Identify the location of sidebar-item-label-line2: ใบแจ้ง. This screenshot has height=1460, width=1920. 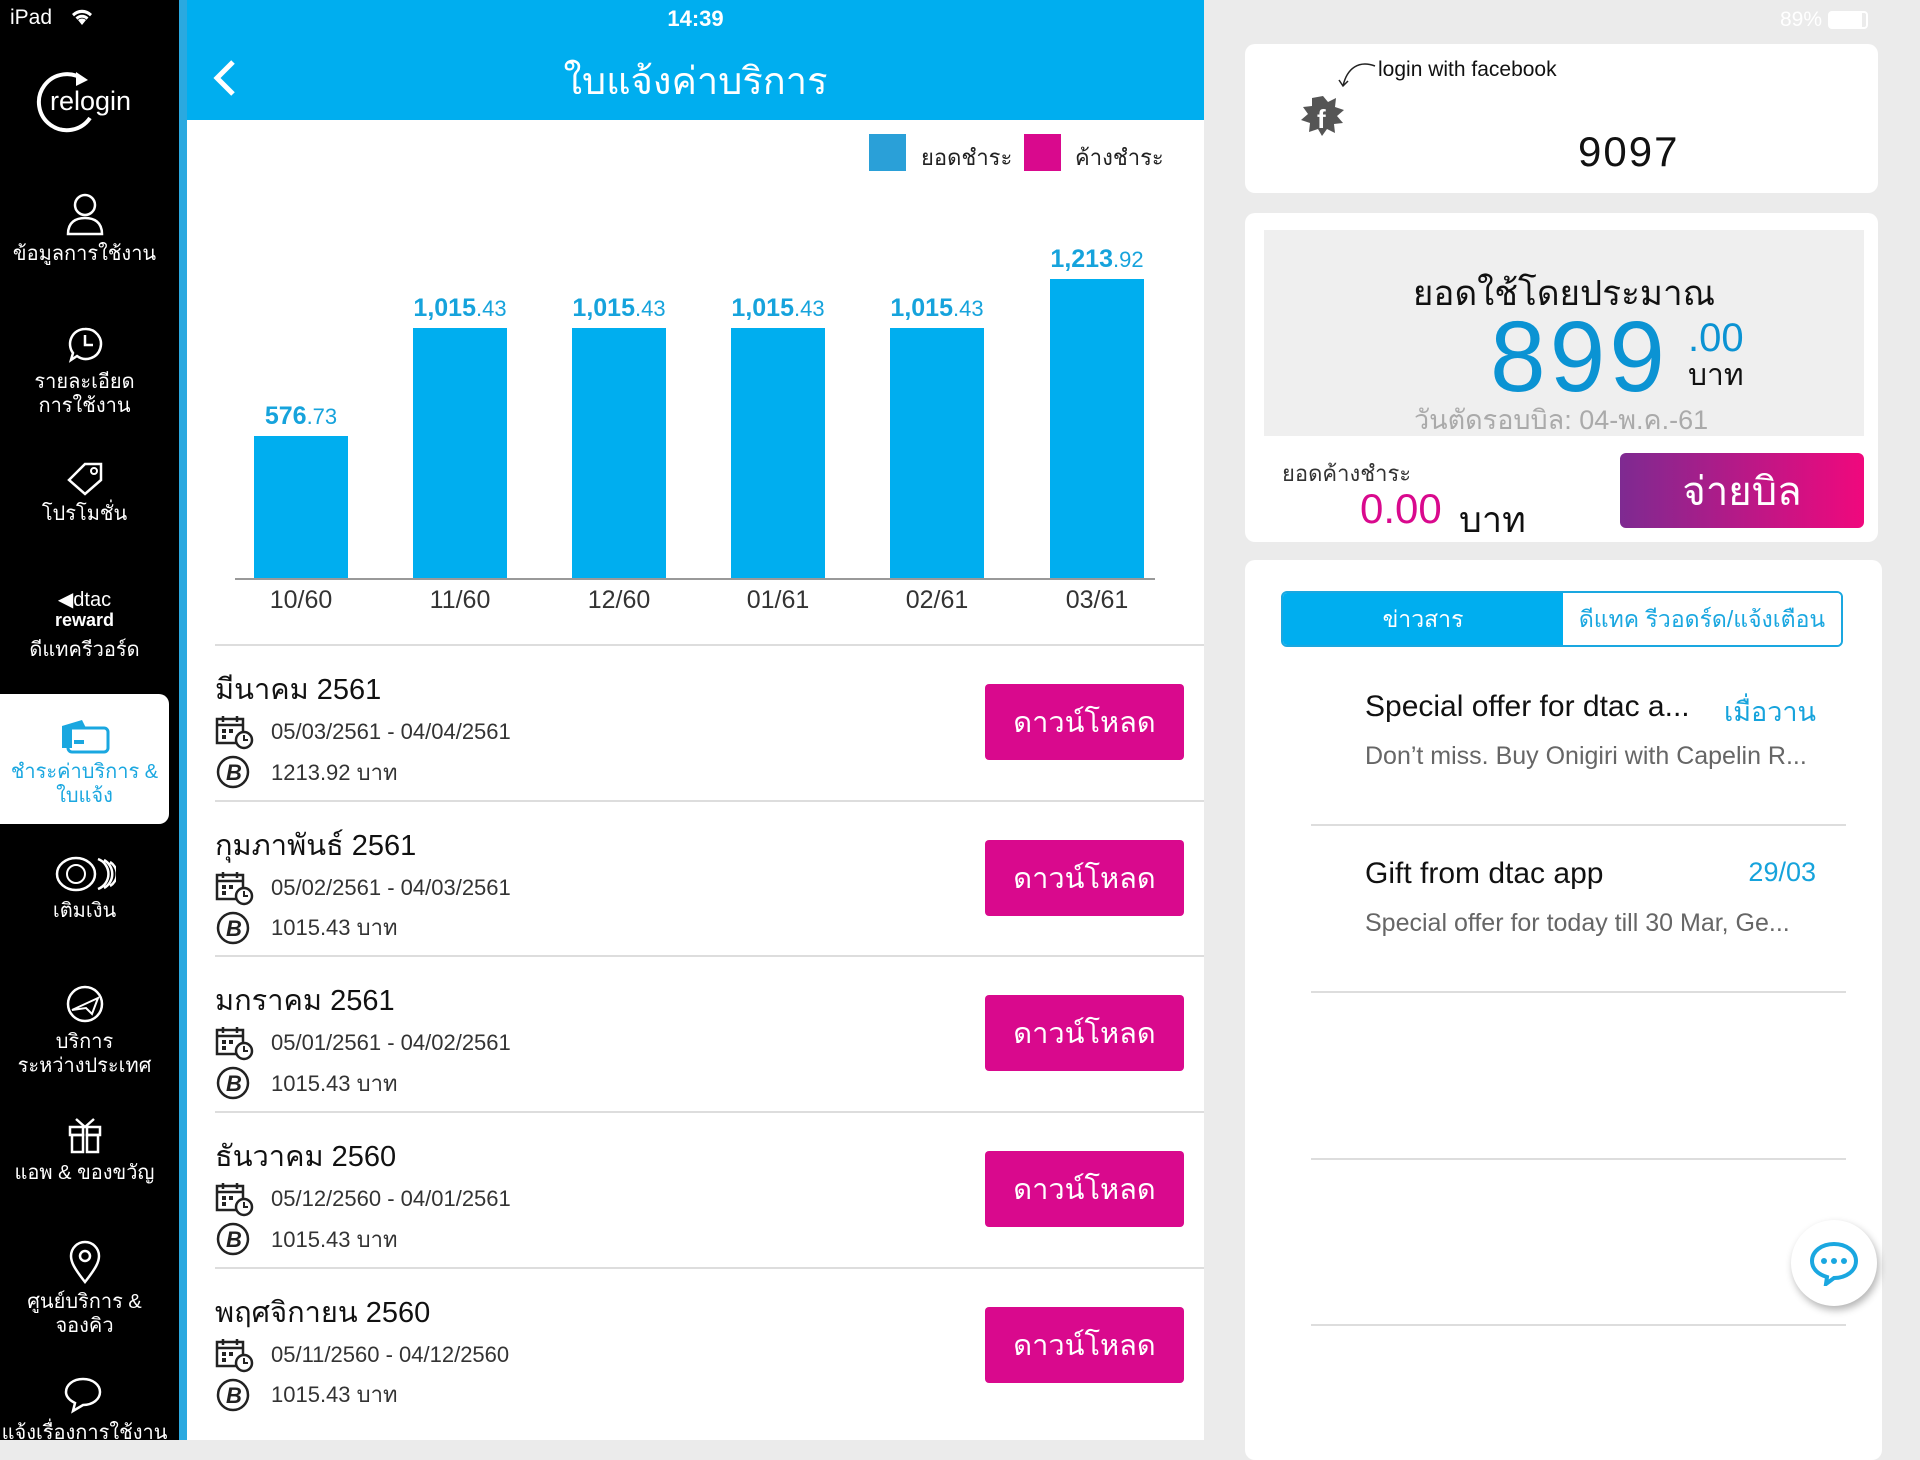
(84, 796).